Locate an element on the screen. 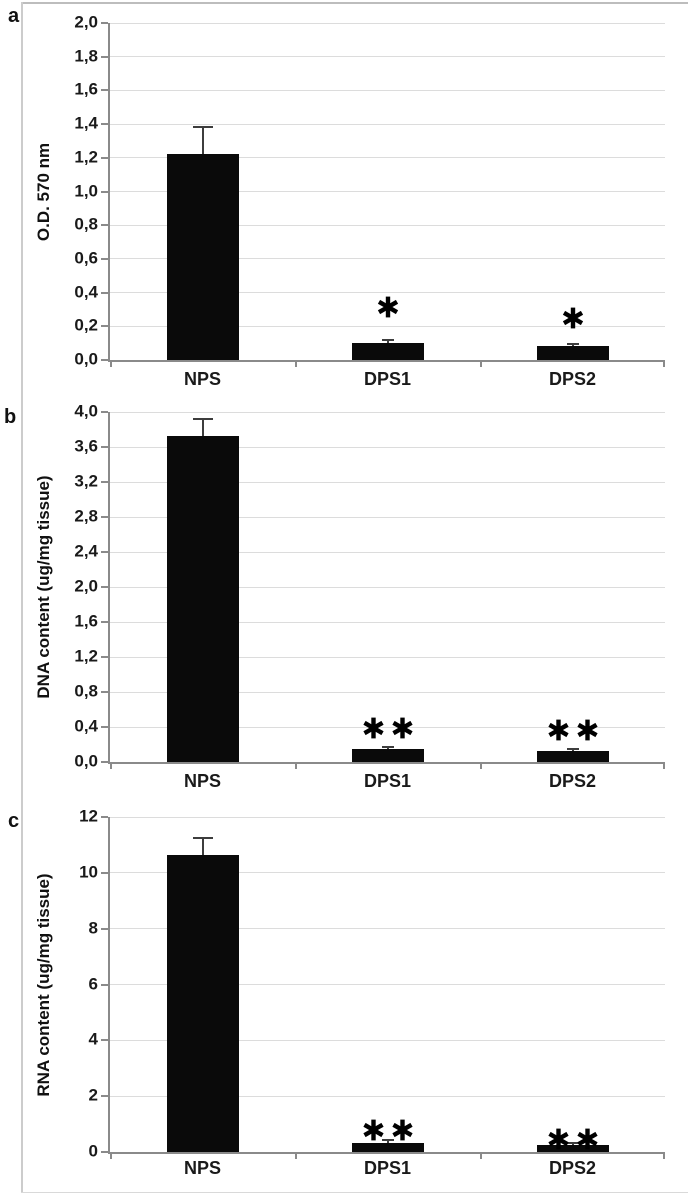  bar-NPS is located at coordinates (202, 257).